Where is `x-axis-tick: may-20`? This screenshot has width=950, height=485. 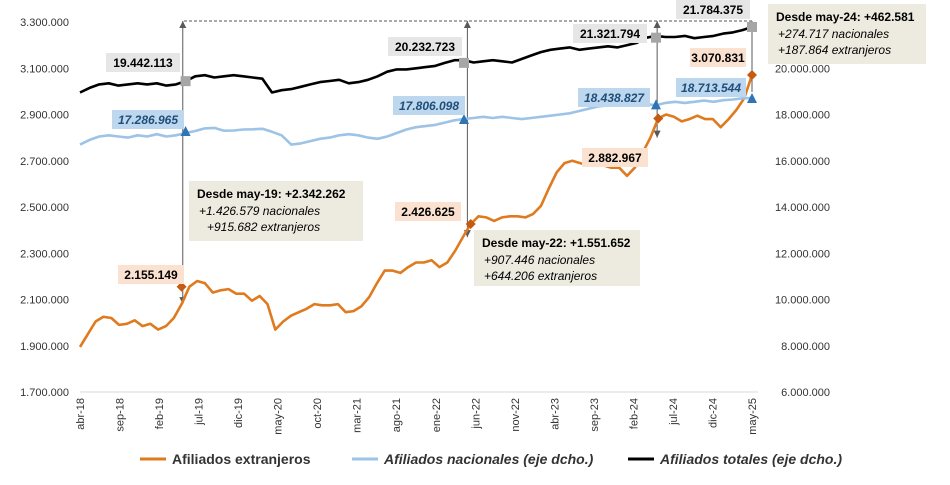 x-axis-tick: may-20 is located at coordinates (279, 416).